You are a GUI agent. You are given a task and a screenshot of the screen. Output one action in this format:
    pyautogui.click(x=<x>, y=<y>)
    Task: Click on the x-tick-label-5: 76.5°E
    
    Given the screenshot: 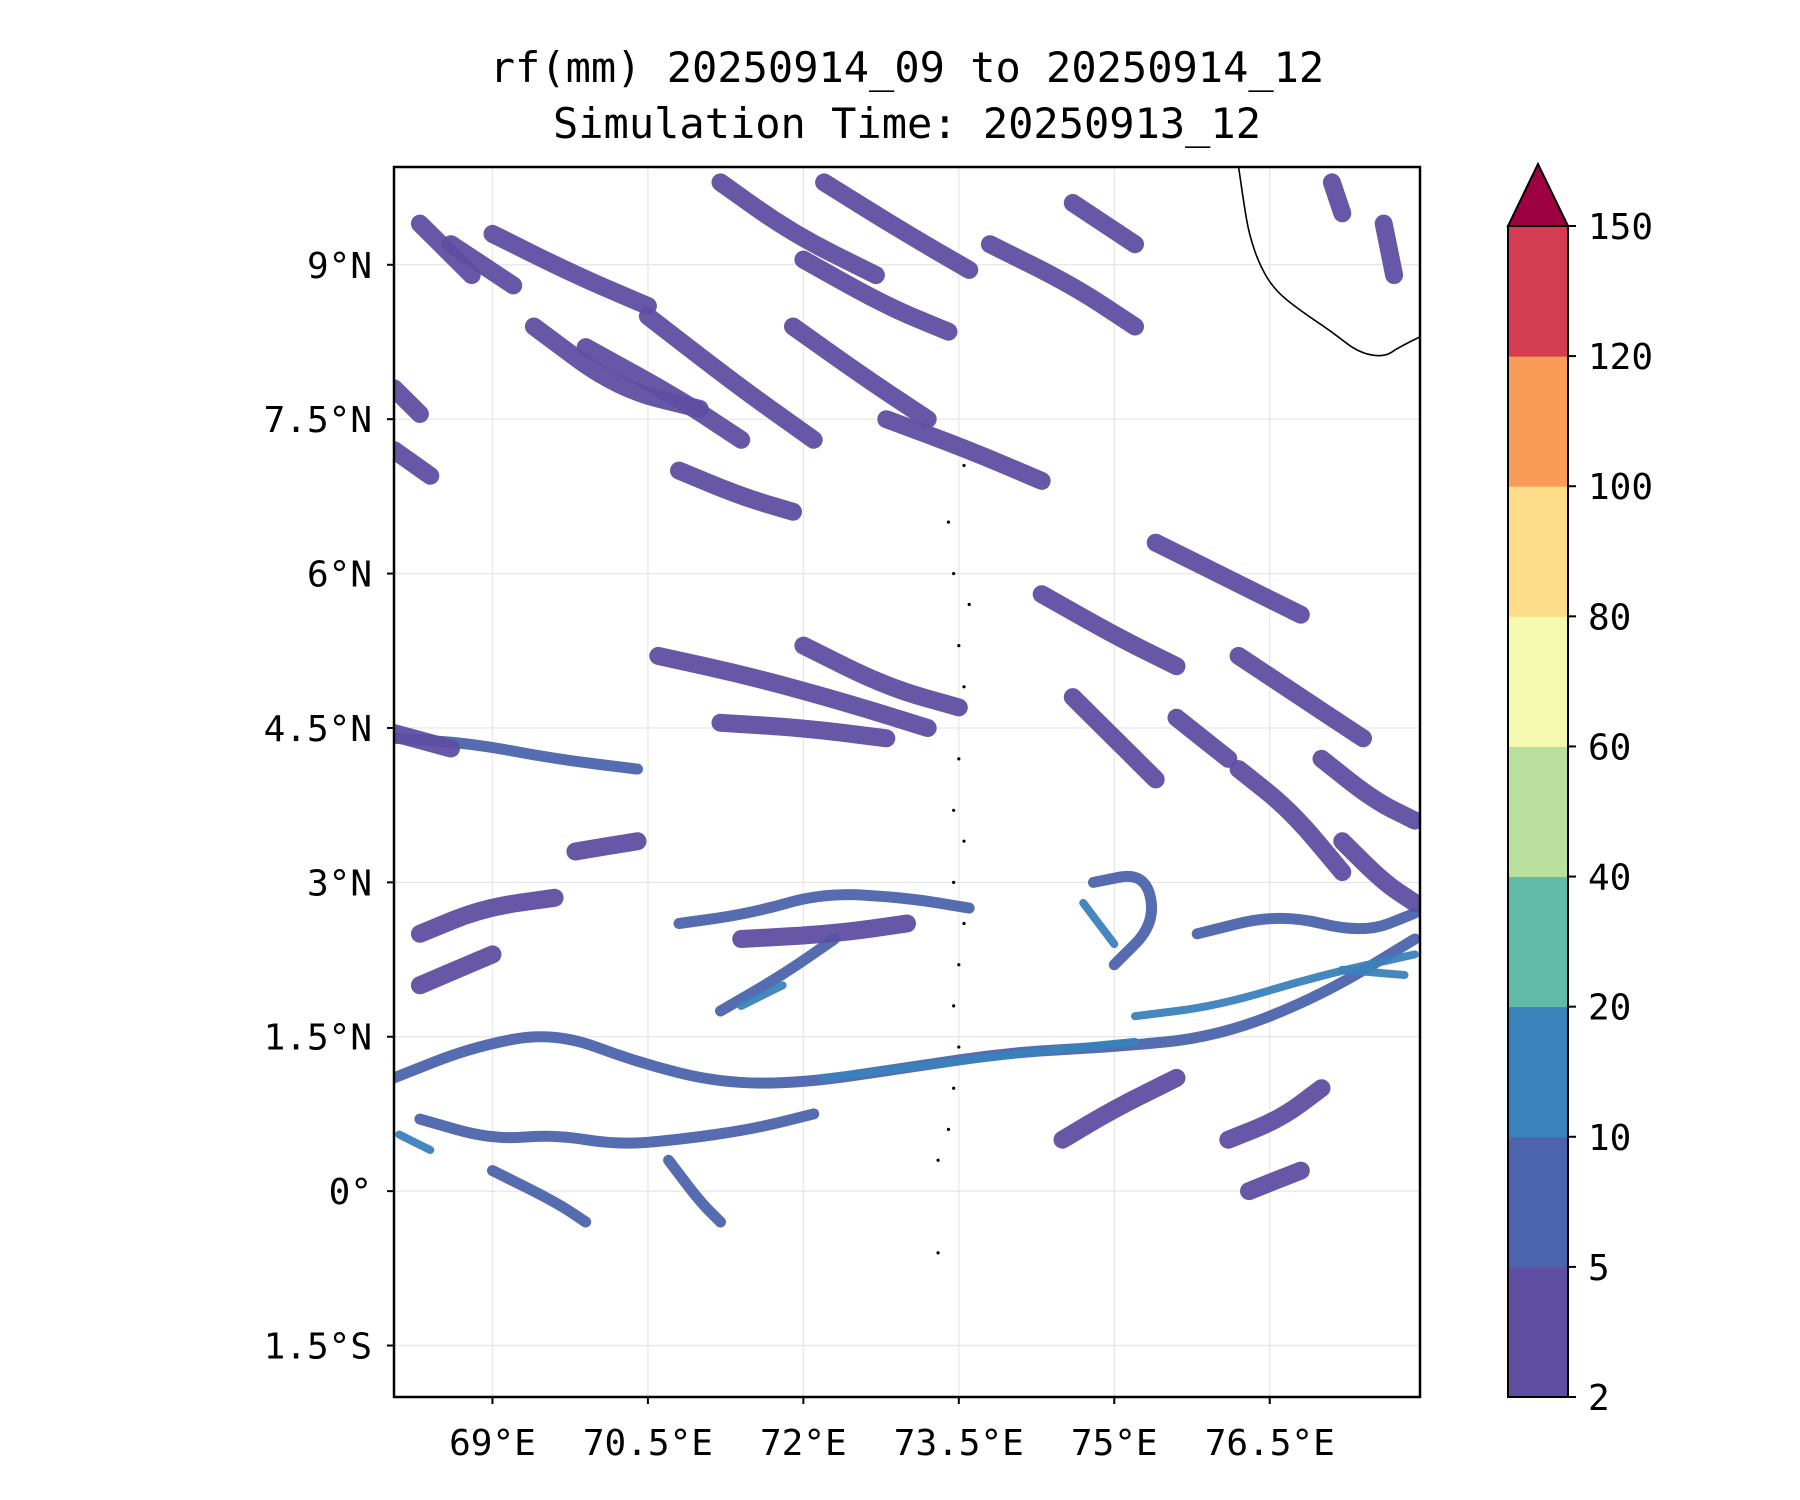 What is the action you would take?
    pyautogui.click(x=1270, y=1443)
    